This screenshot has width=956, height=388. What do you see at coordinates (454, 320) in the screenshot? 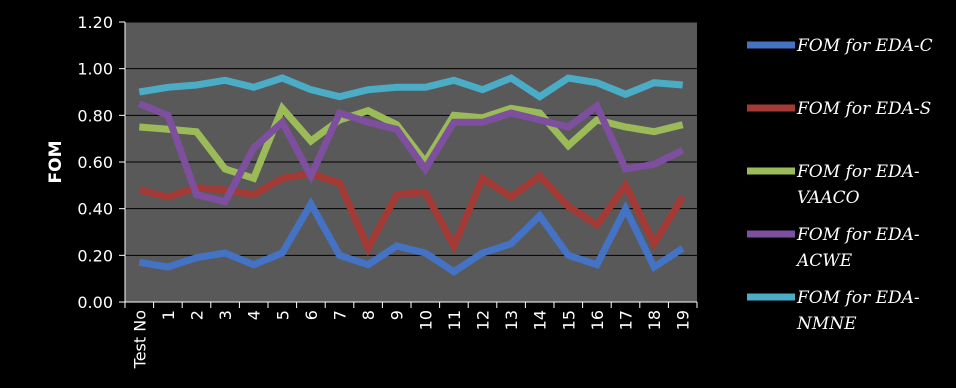
I see `x-tick-label: 11` at bounding box center [454, 320].